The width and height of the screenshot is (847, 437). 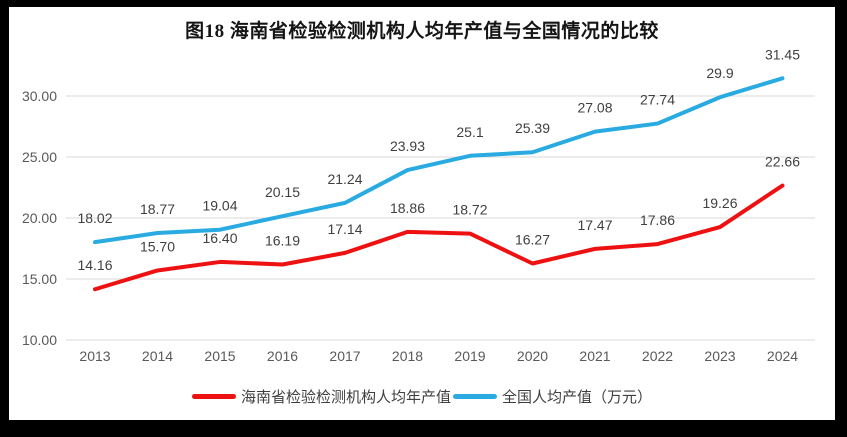 What do you see at coordinates (532, 356) in the screenshot?
I see `x-axis-tick-label: 2020` at bounding box center [532, 356].